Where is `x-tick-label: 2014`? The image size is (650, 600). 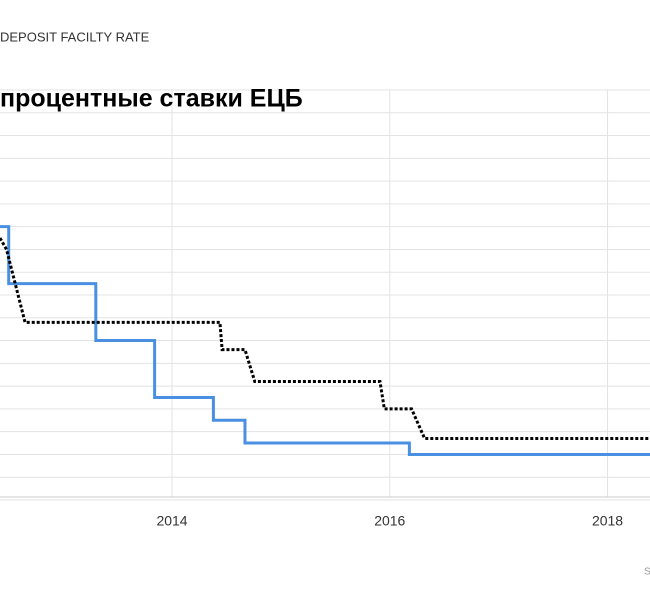
x-tick-label: 2014 is located at coordinates (171, 521).